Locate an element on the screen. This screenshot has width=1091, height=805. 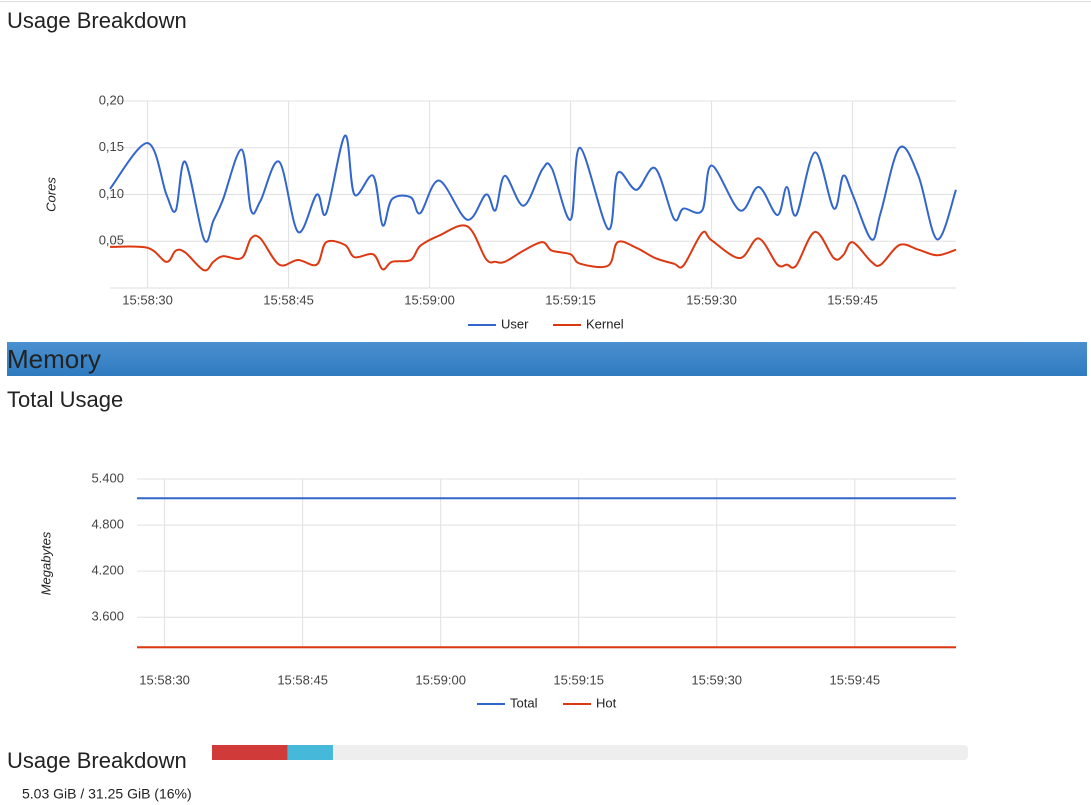
legend-label: User is located at coordinates (515, 323).